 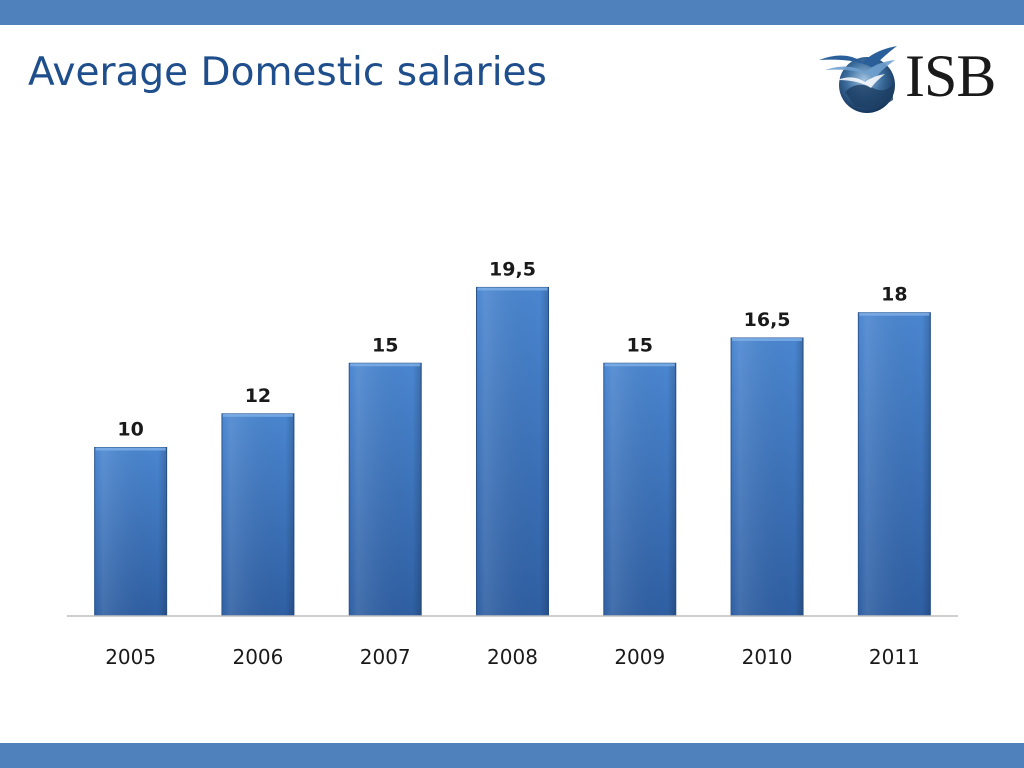 I want to click on bar-highlight-2009, so click(x=639, y=365).